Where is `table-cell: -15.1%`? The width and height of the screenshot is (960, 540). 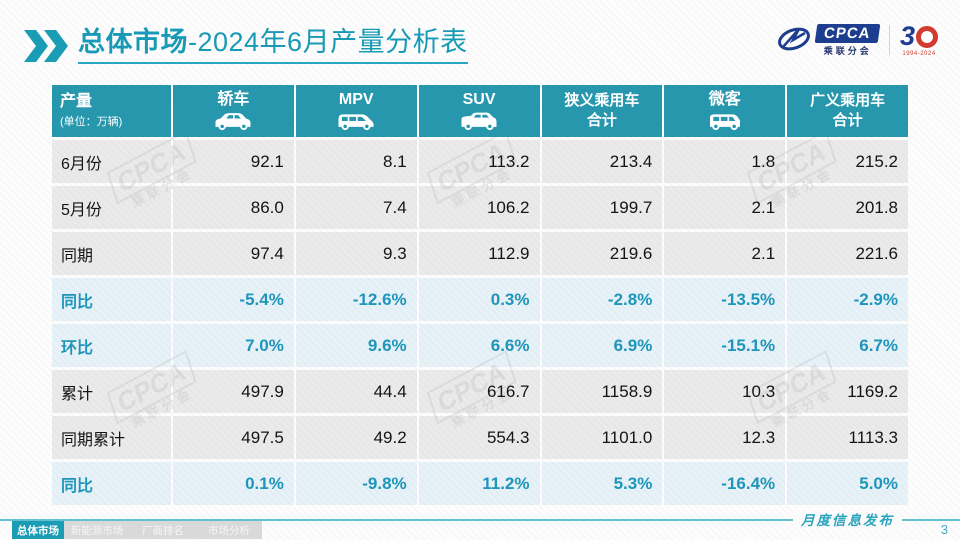 table-cell: -15.1% is located at coordinates (725, 345).